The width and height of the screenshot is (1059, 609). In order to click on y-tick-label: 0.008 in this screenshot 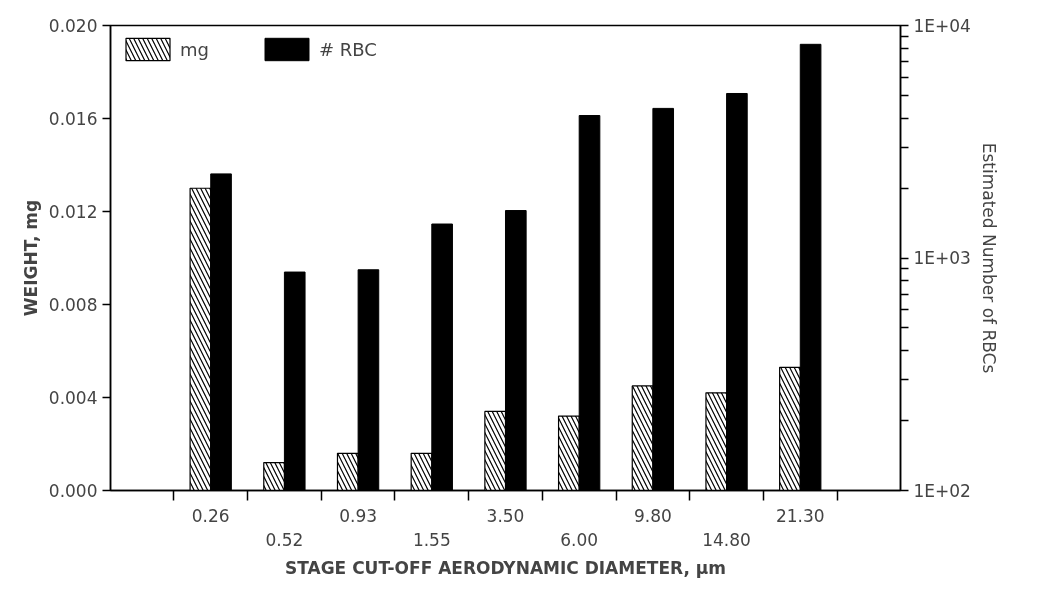, I will do `click(73, 305)`.